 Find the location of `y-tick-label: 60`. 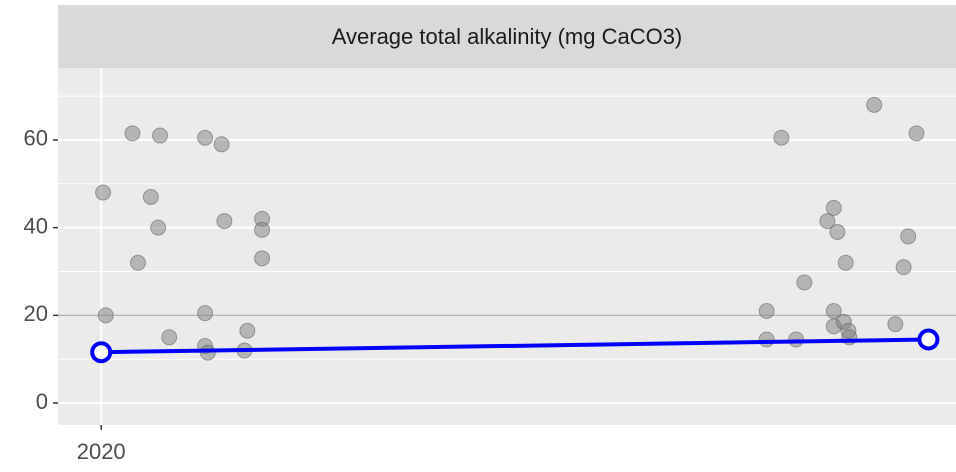

y-tick-label: 60 is located at coordinates (36, 138).